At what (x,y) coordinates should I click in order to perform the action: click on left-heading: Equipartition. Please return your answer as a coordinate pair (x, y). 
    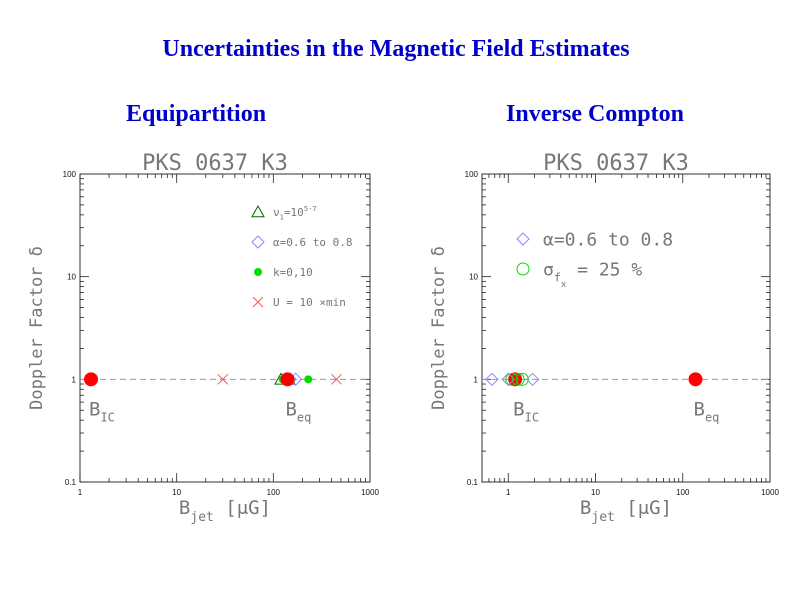
    Looking at the image, I should click on (196, 114).